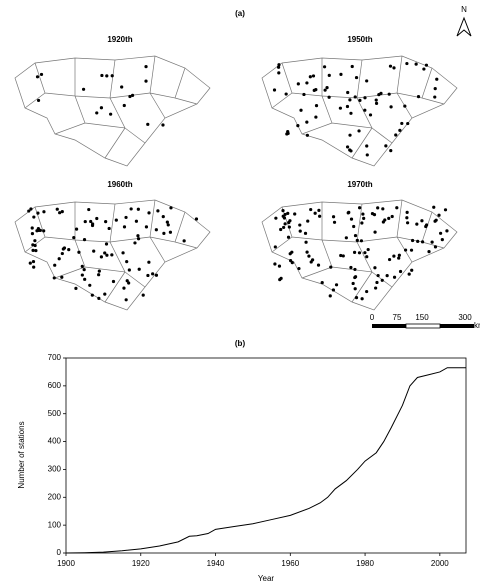 Image resolution: width=480 pixels, height=586 pixels. I want to click on y-axis-label: Number of stations, so click(21, 454).